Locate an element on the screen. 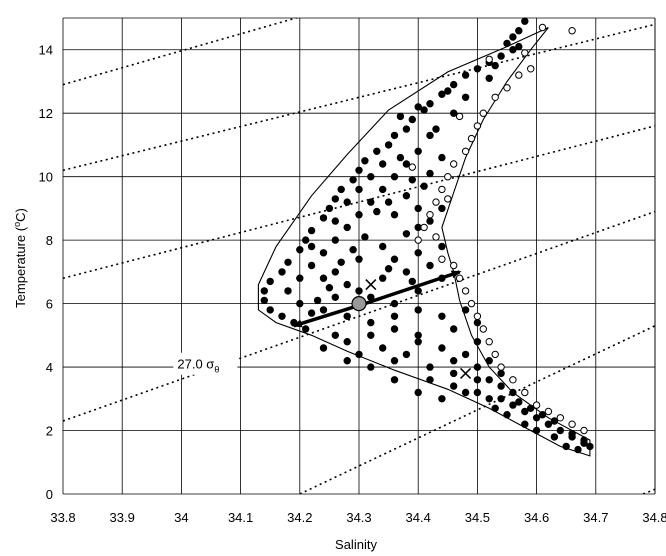 This screenshot has width=666, height=556. x-axis-title: Salinity is located at coordinates (356, 544).